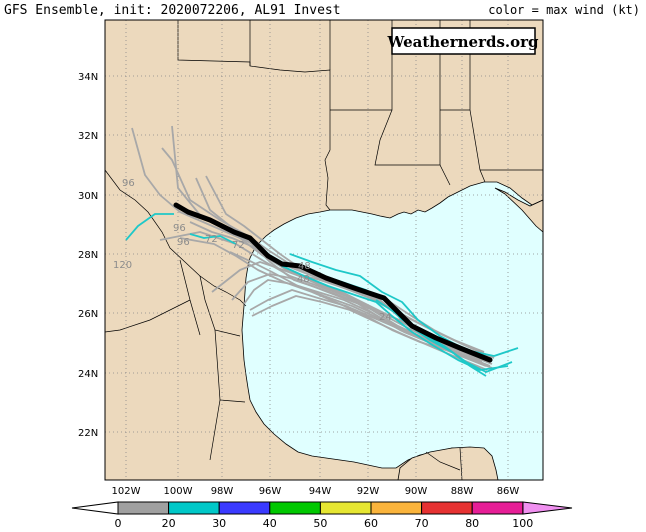  What do you see at coordinates (522, 523) in the screenshot?
I see `colorbar-tick: 100` at bounding box center [522, 523].